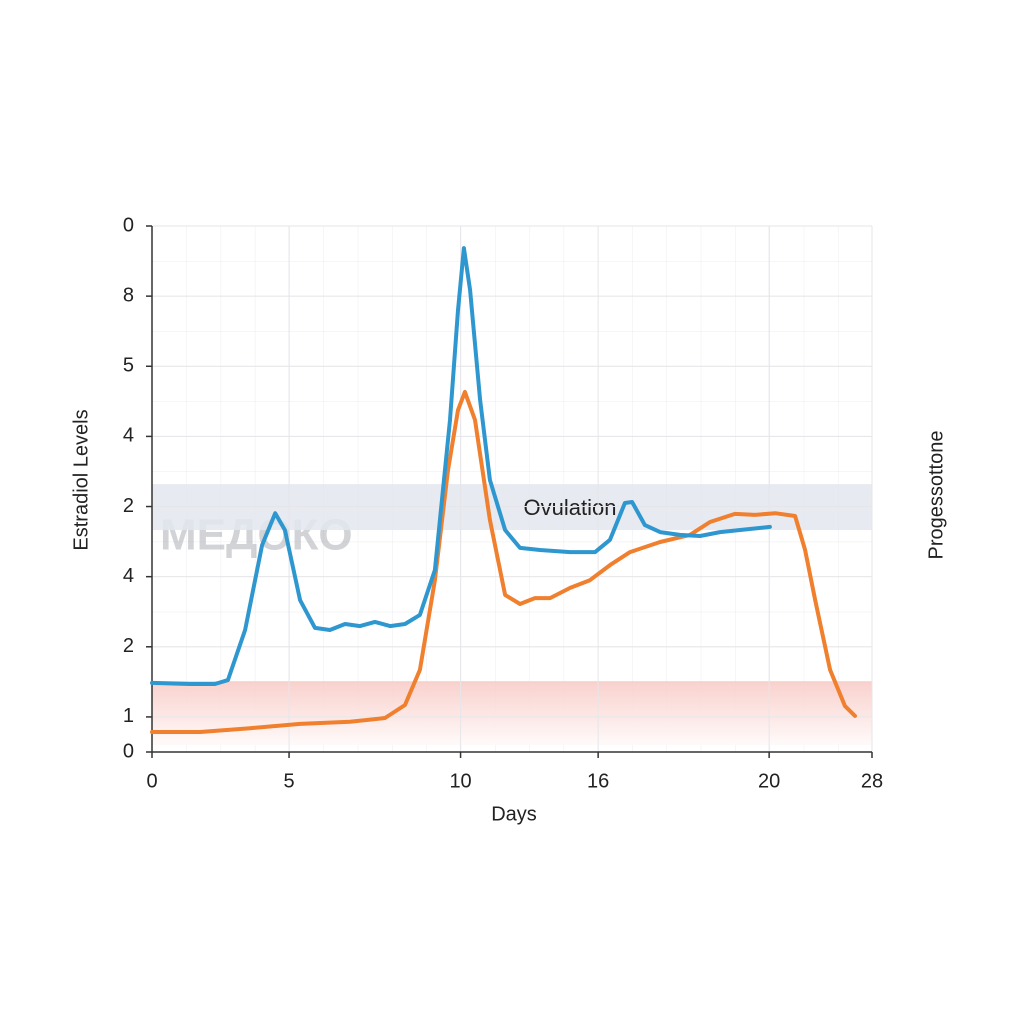 The image size is (1024, 1024). What do you see at coordinates (512, 713) in the screenshot?
I see `band-fade` at bounding box center [512, 713].